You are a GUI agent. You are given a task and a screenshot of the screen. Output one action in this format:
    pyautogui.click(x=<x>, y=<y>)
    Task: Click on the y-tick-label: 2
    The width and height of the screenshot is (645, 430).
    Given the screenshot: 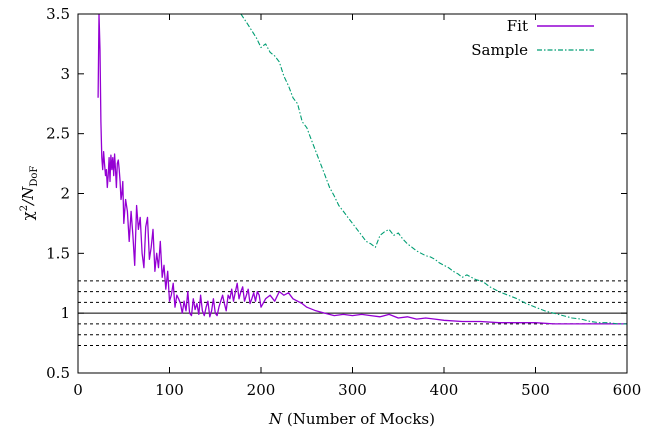 What is the action you would take?
    pyautogui.click(x=65, y=194)
    